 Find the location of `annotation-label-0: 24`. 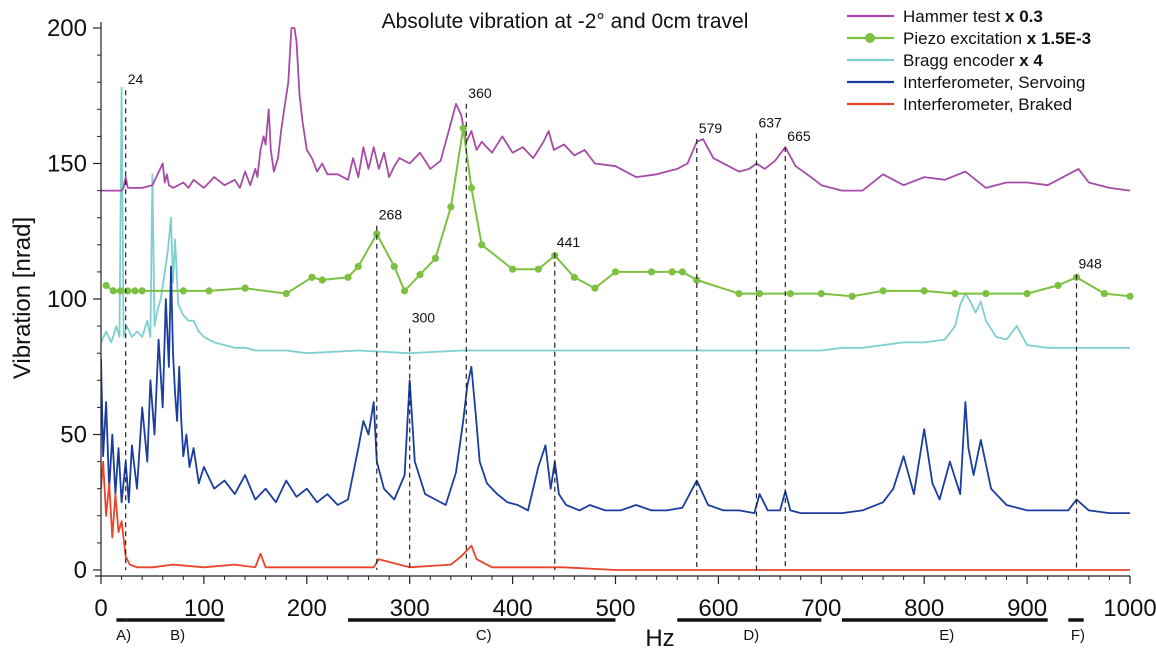

annotation-label-0: 24 is located at coordinates (136, 79).